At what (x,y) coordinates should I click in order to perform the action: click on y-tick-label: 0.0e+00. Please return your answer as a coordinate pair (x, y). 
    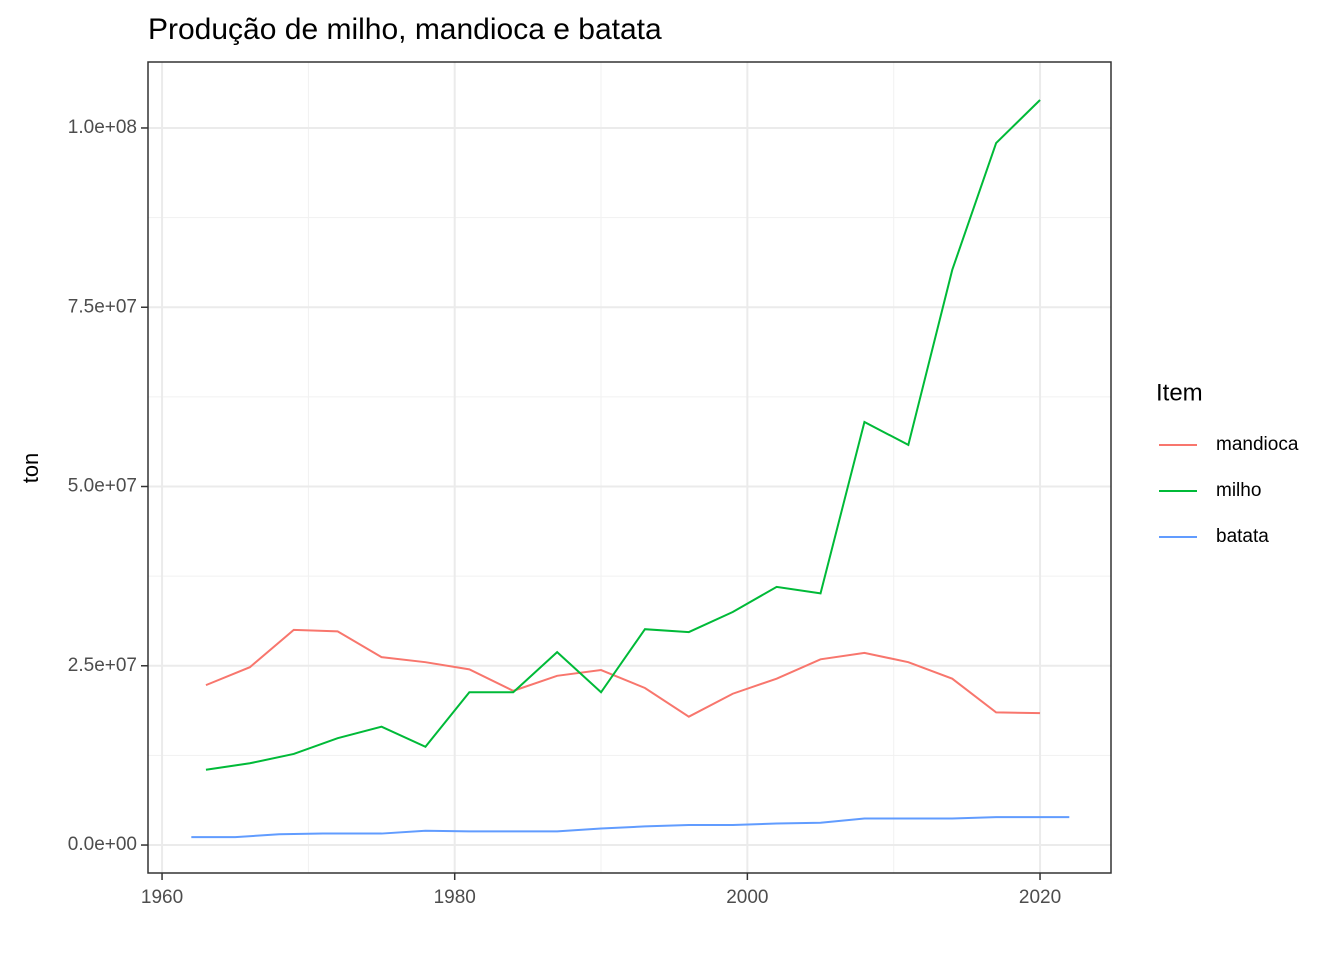
    Looking at the image, I should click on (102, 844).